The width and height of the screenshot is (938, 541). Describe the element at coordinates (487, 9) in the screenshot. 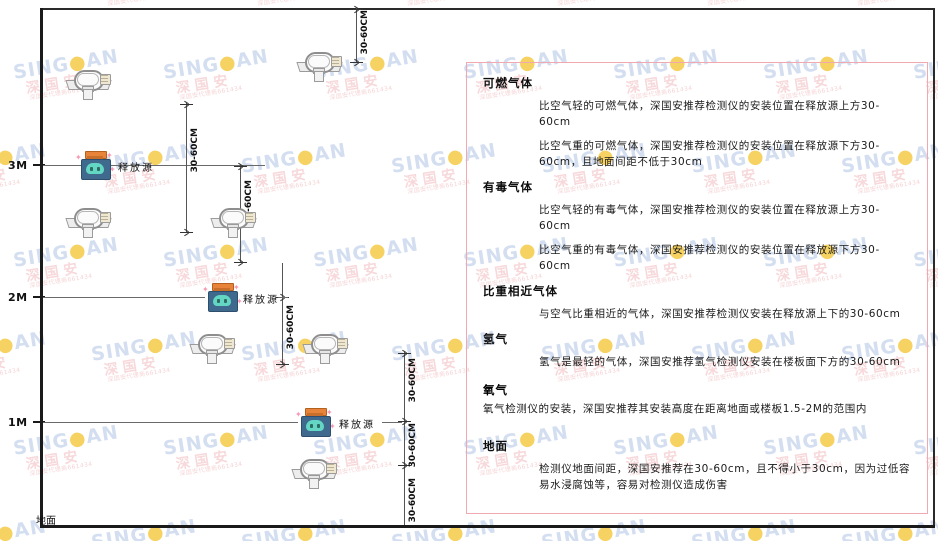

I see `frame-top-border` at that location.